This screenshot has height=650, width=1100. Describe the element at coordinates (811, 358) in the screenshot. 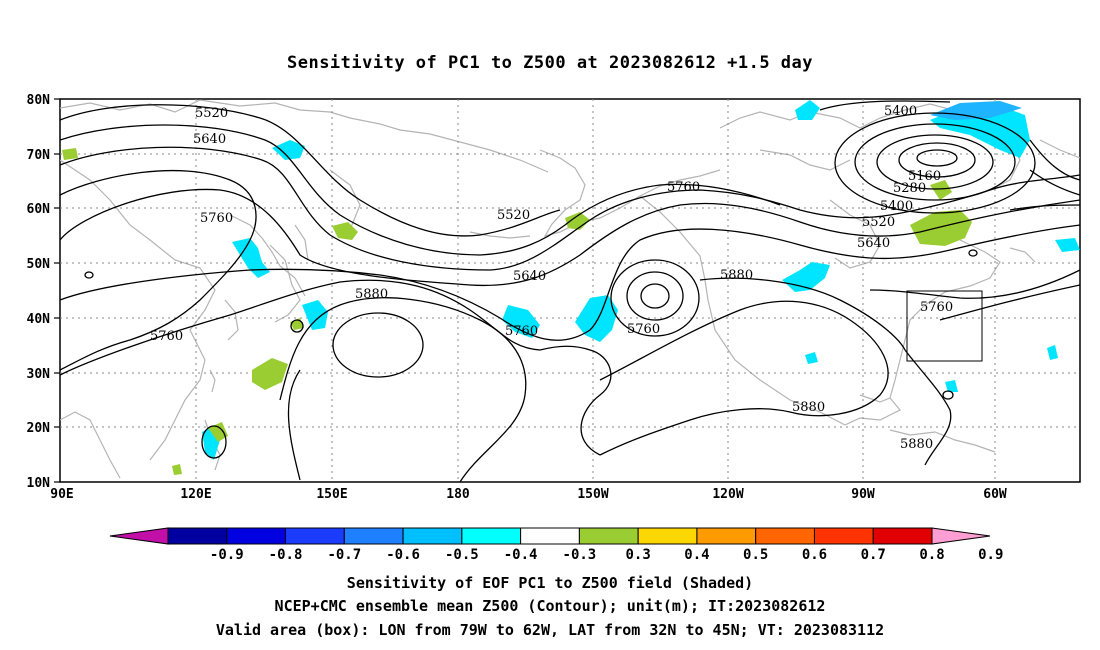

I see `neg-patch-sw-us` at that location.